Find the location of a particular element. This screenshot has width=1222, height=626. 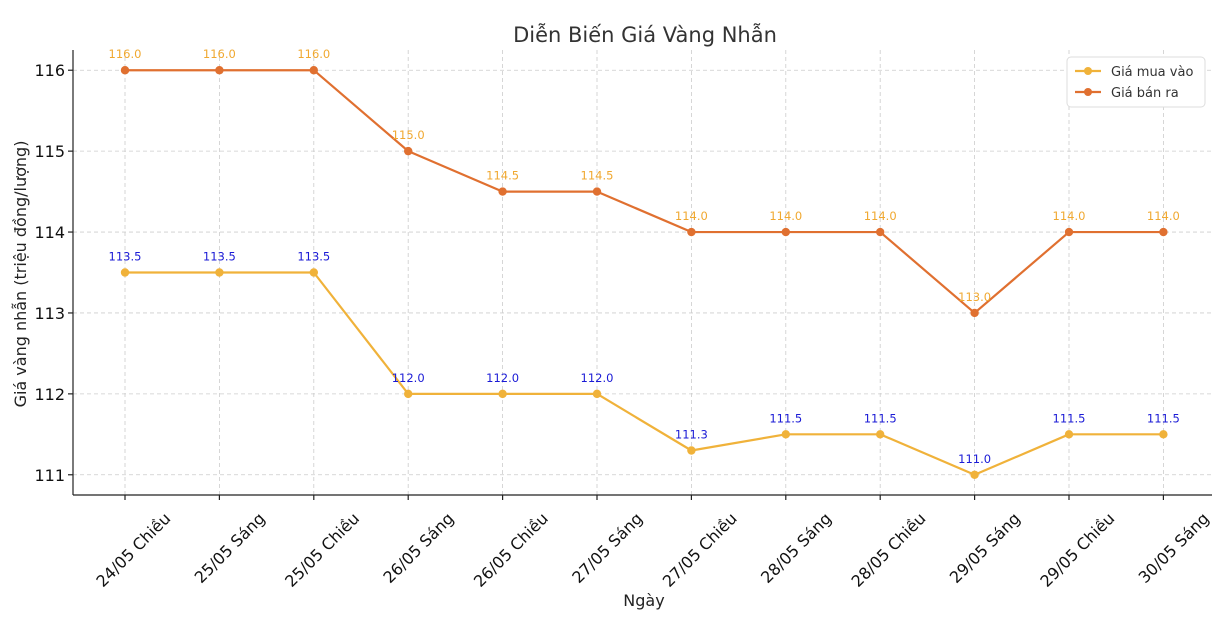

legend: Giá mua vào Giá bán ra is located at coordinates (1136, 82).